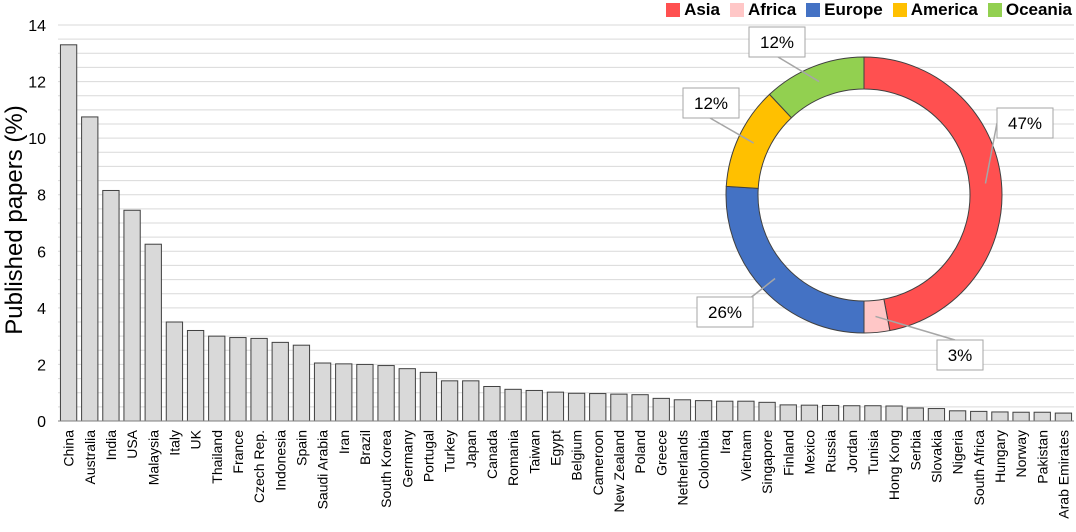 The height and width of the screenshot is (532, 1076). What do you see at coordinates (217, 457) in the screenshot?
I see `x-tick-label: Thailand` at bounding box center [217, 457].